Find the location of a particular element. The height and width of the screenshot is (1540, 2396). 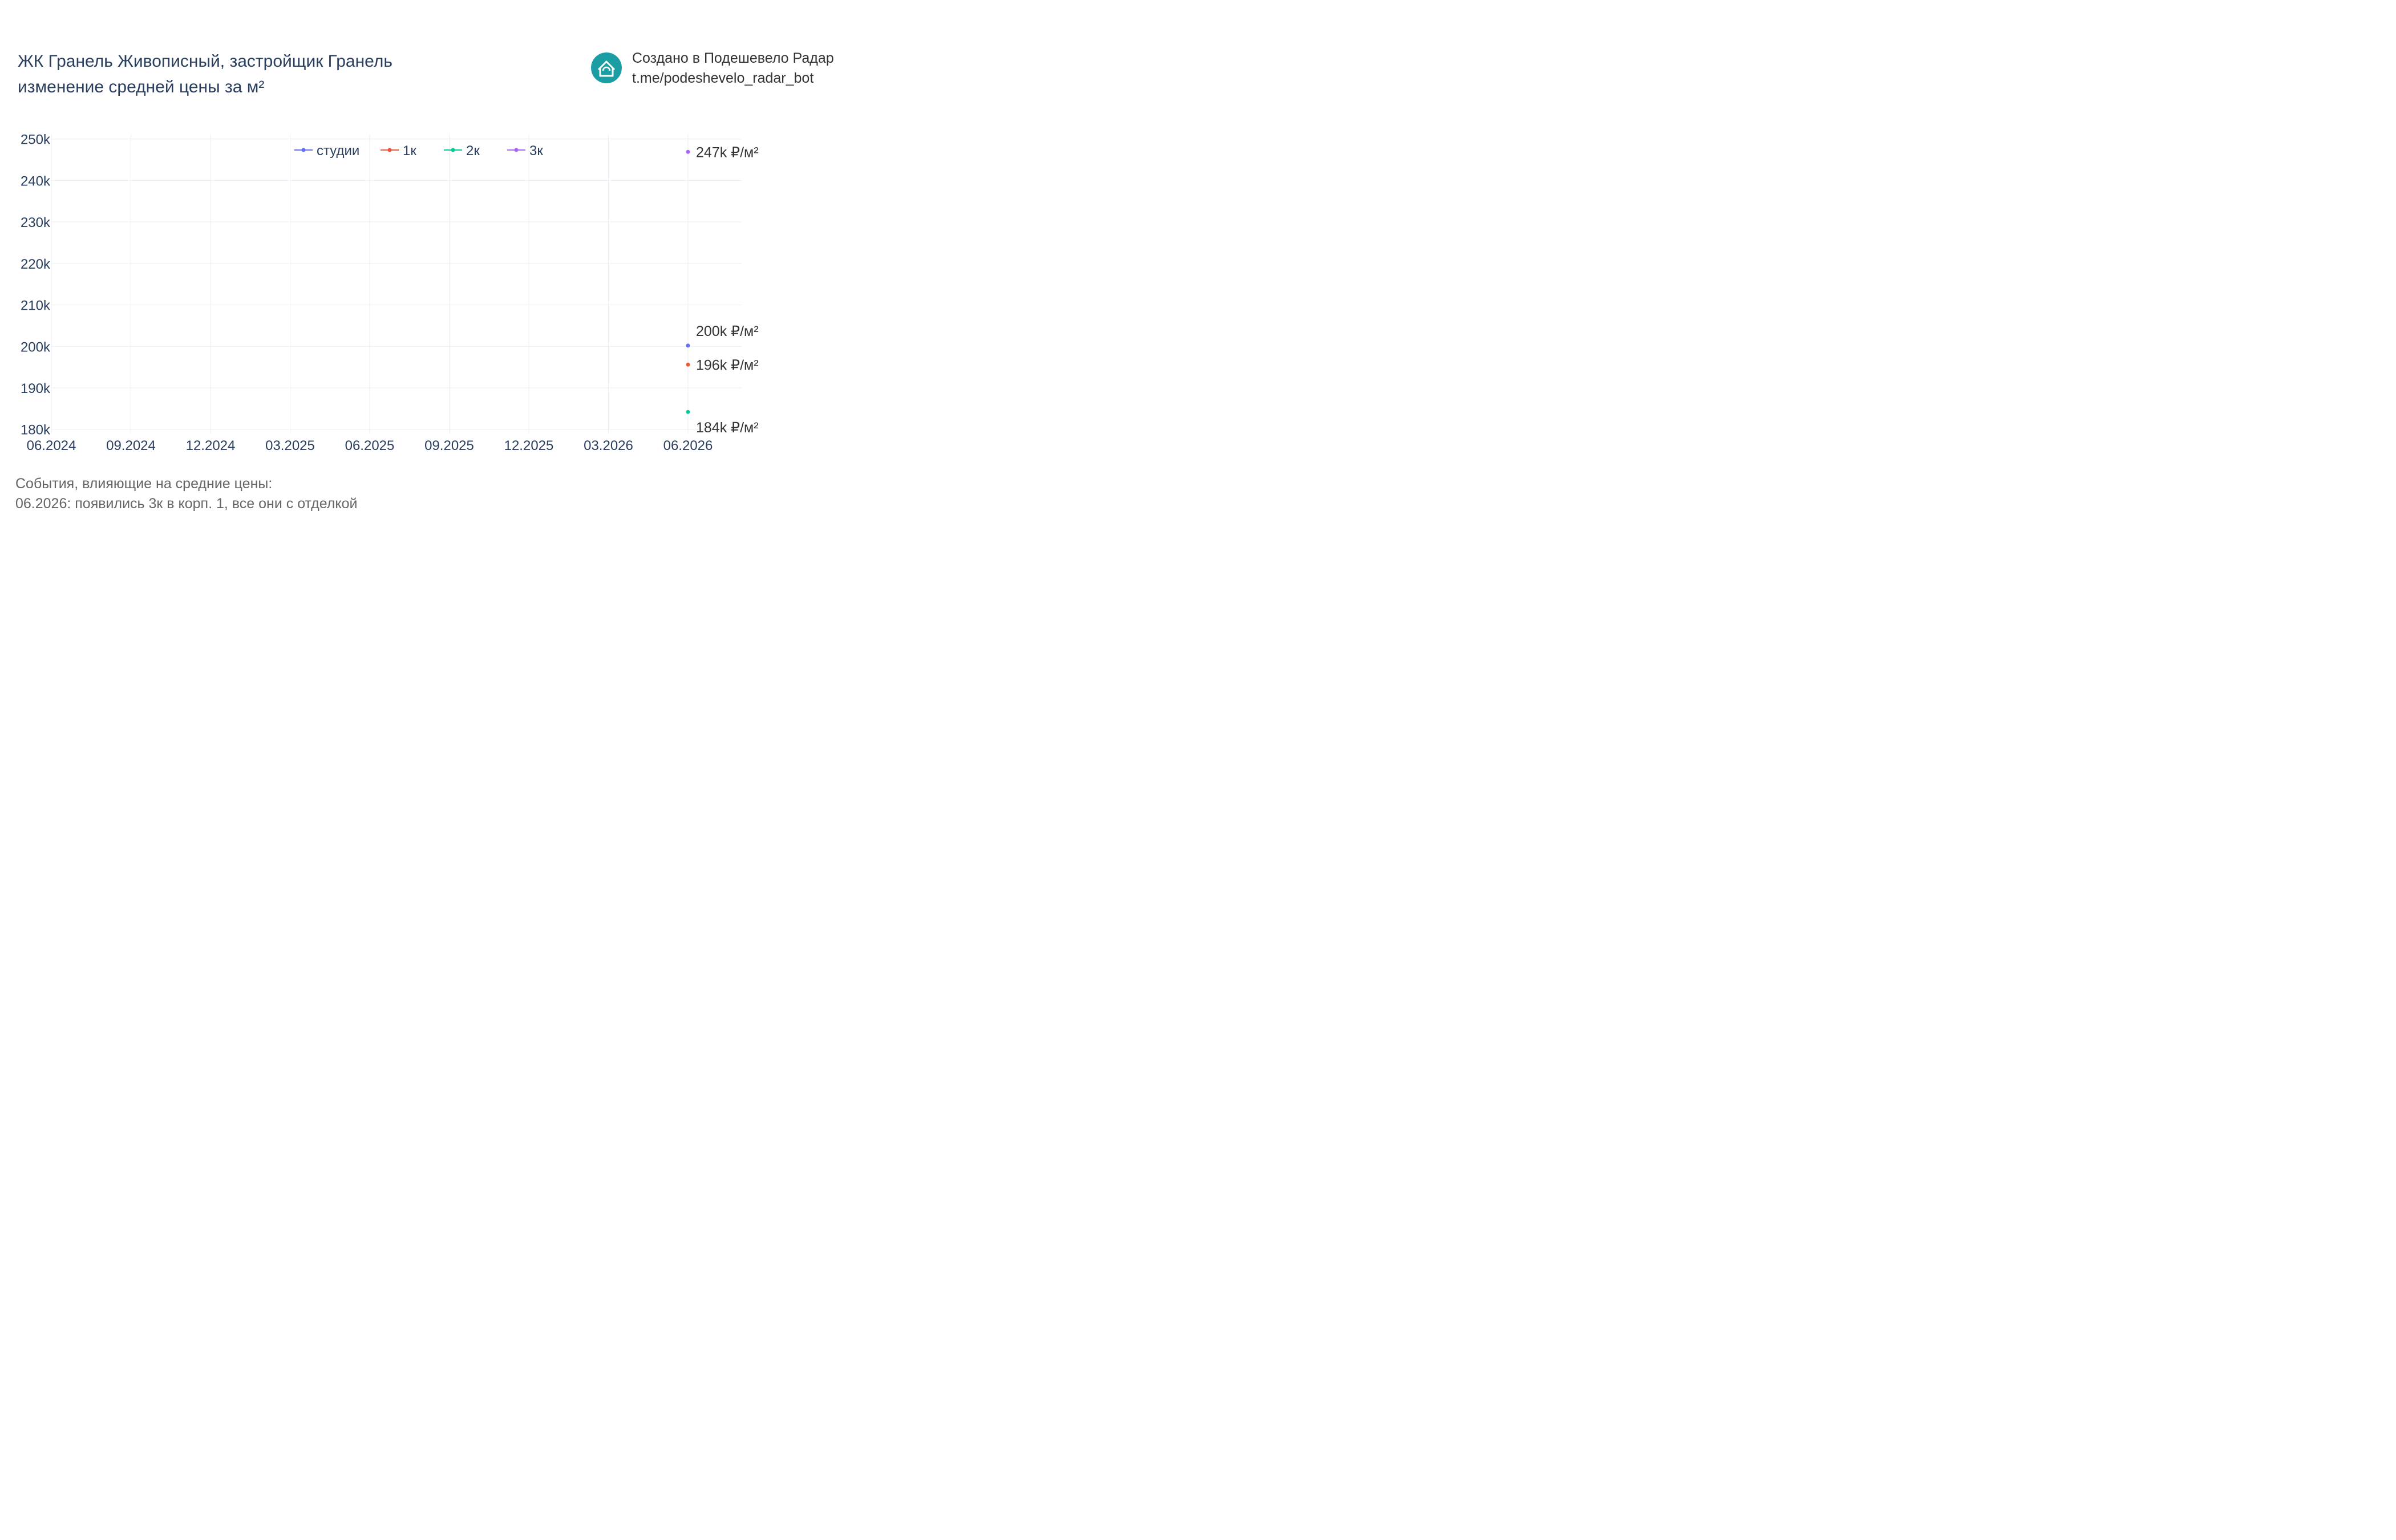

x-tick-label: 09.2025 is located at coordinates (449, 445).